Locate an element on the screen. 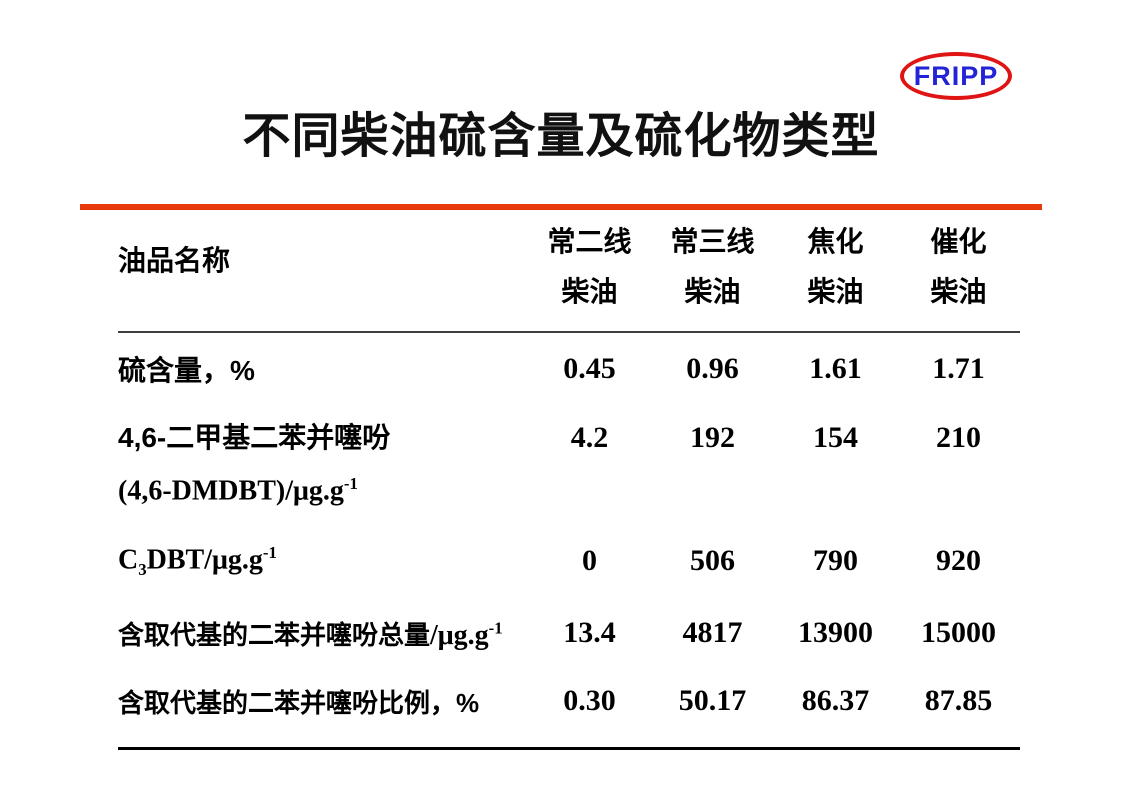 This screenshot has height=793, width=1122. column-header-top: 焦化 is located at coordinates (835, 241).